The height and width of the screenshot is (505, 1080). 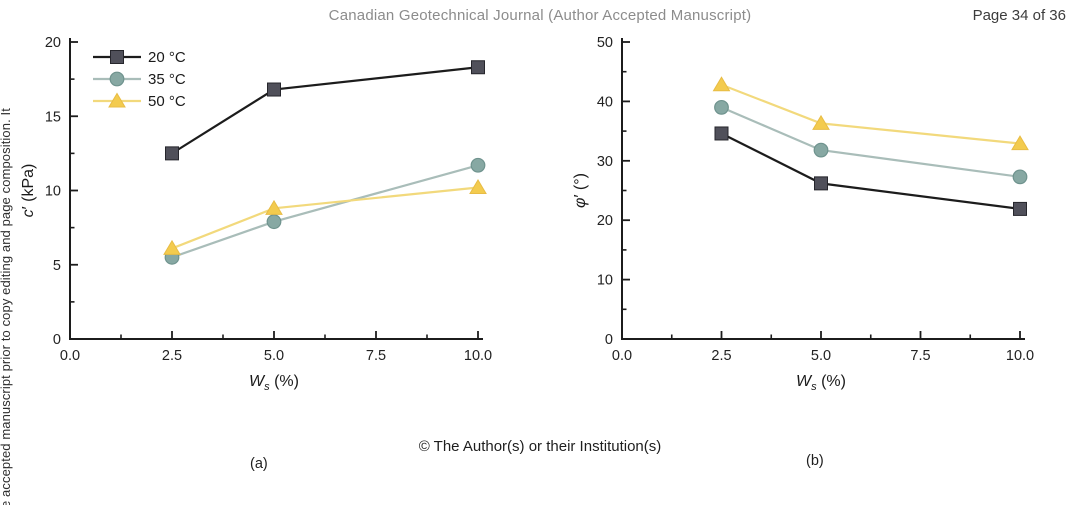 What do you see at coordinates (167, 79) in the screenshot?
I see `legend-label: 35 °C` at bounding box center [167, 79].